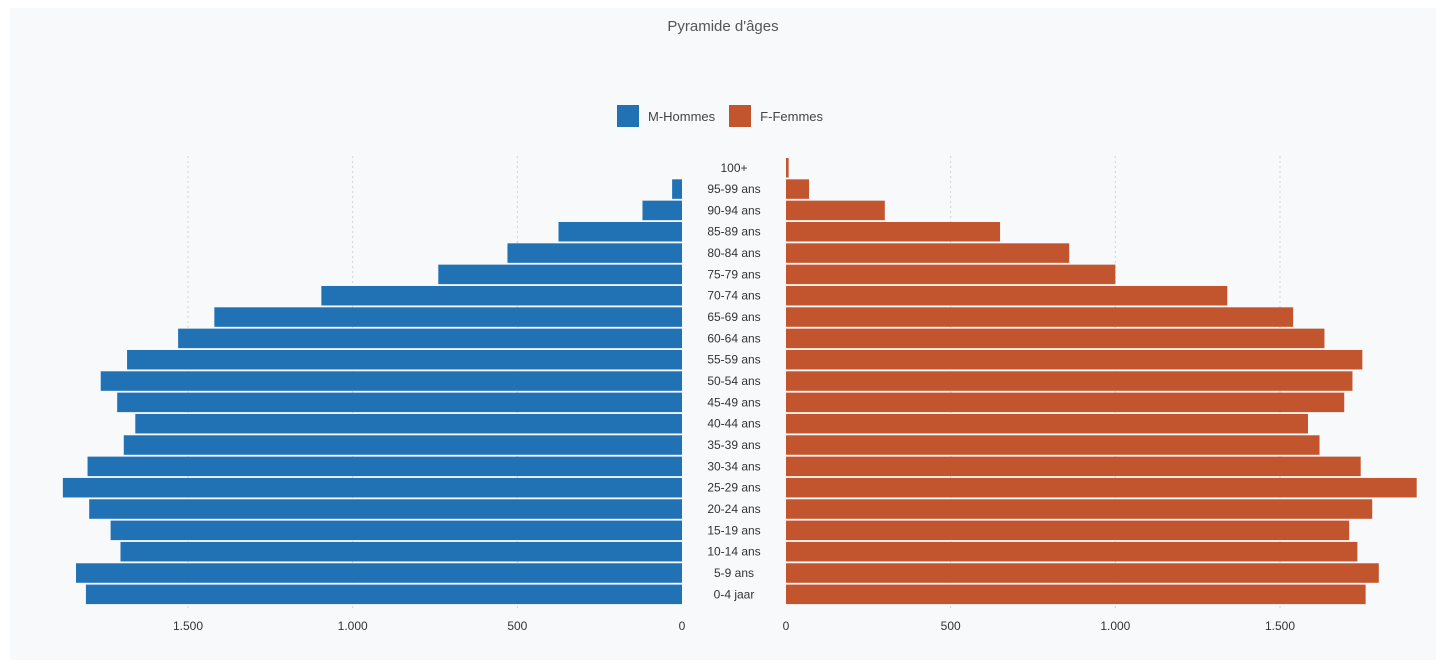  Describe the element at coordinates (733, 296) in the screenshot. I see `age-label-6: 70-74 ans` at that location.